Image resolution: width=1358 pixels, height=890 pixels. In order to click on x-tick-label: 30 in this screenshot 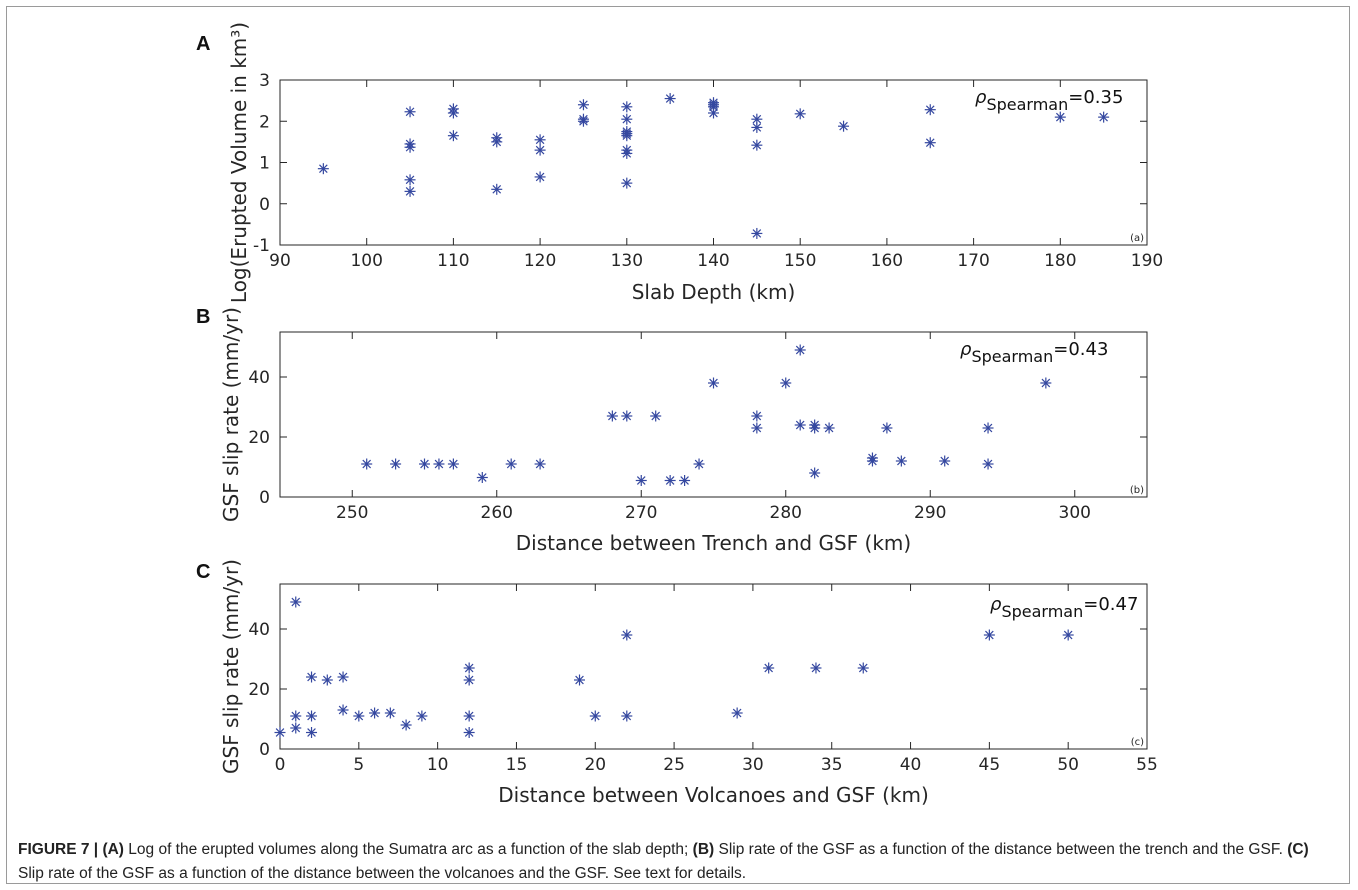, I will do `click(753, 765)`.